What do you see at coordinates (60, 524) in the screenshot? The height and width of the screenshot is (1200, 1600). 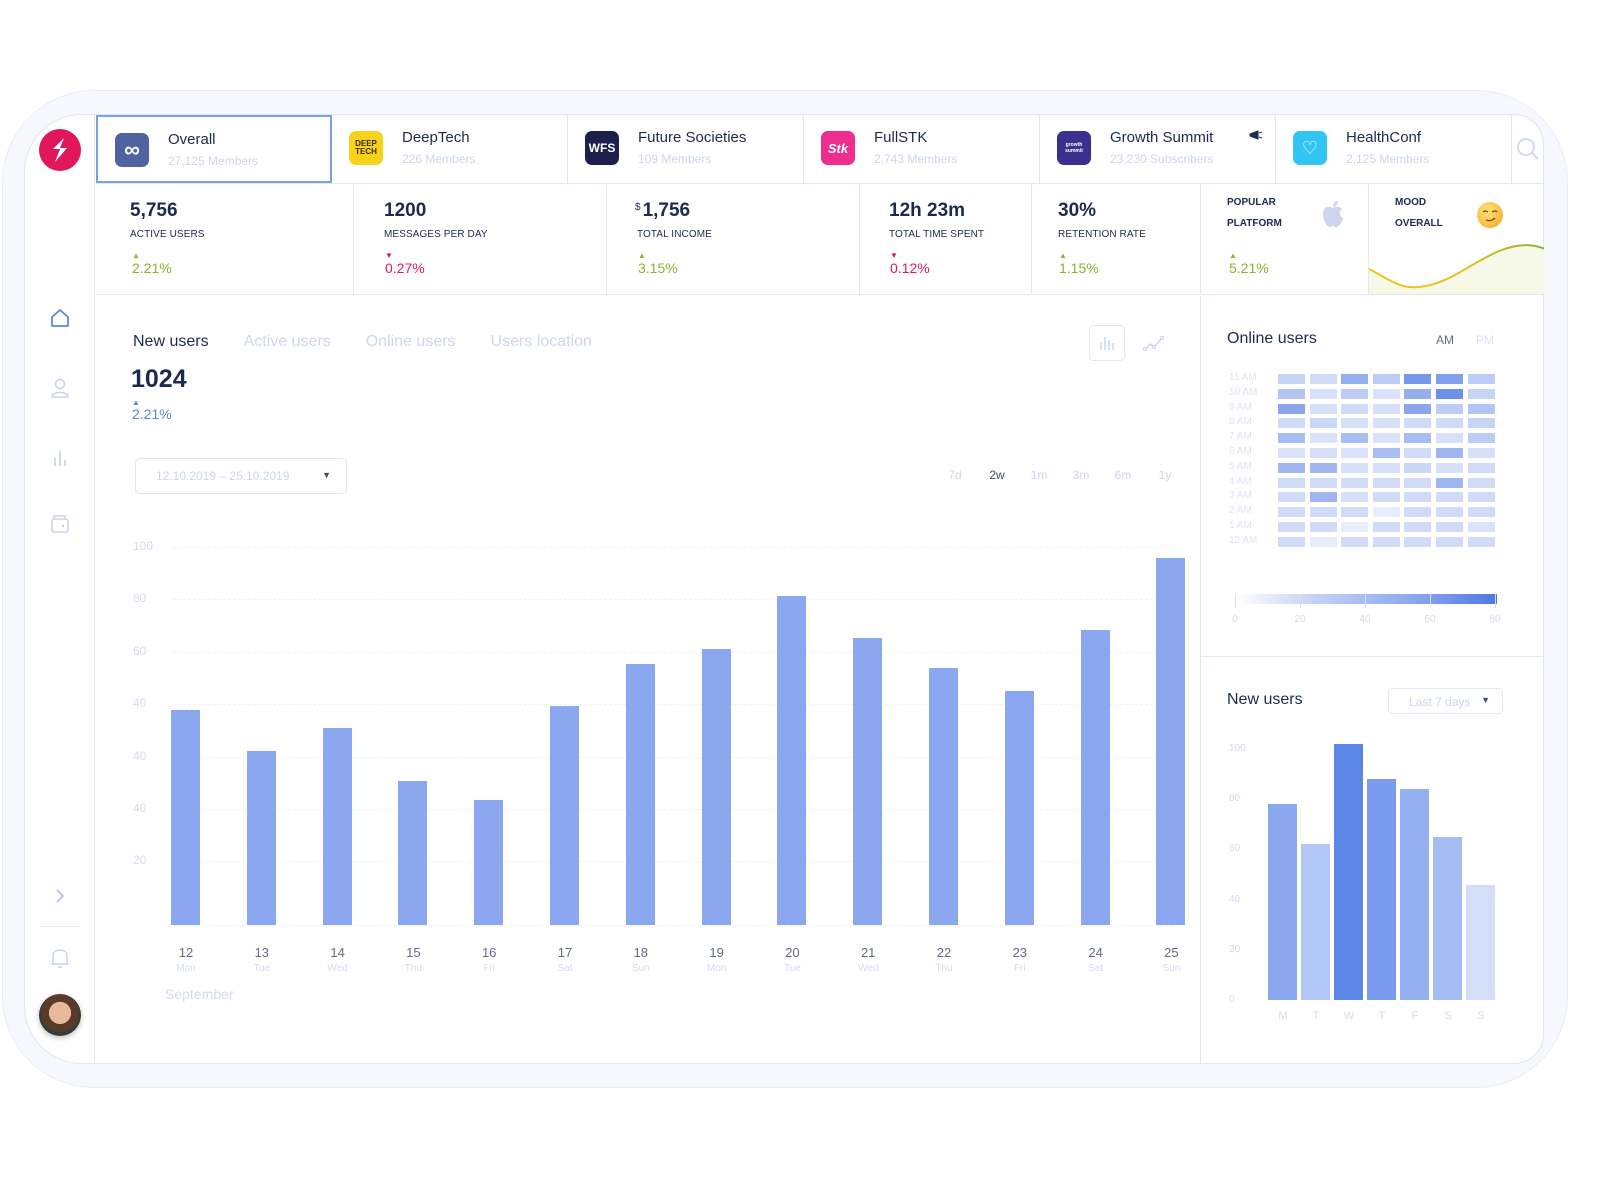 I see `sidebar-item-wallet` at bounding box center [60, 524].